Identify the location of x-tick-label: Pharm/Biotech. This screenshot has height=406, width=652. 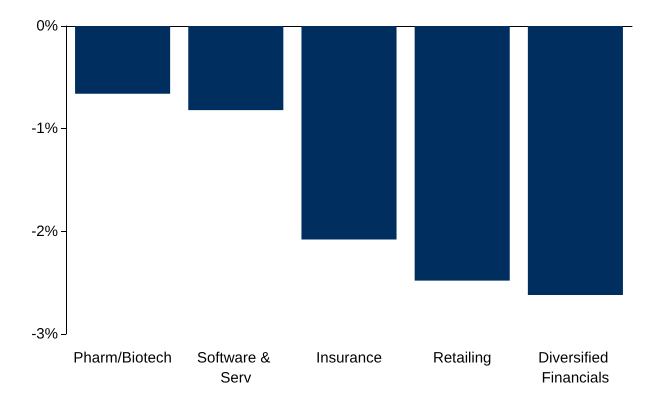
(122, 358).